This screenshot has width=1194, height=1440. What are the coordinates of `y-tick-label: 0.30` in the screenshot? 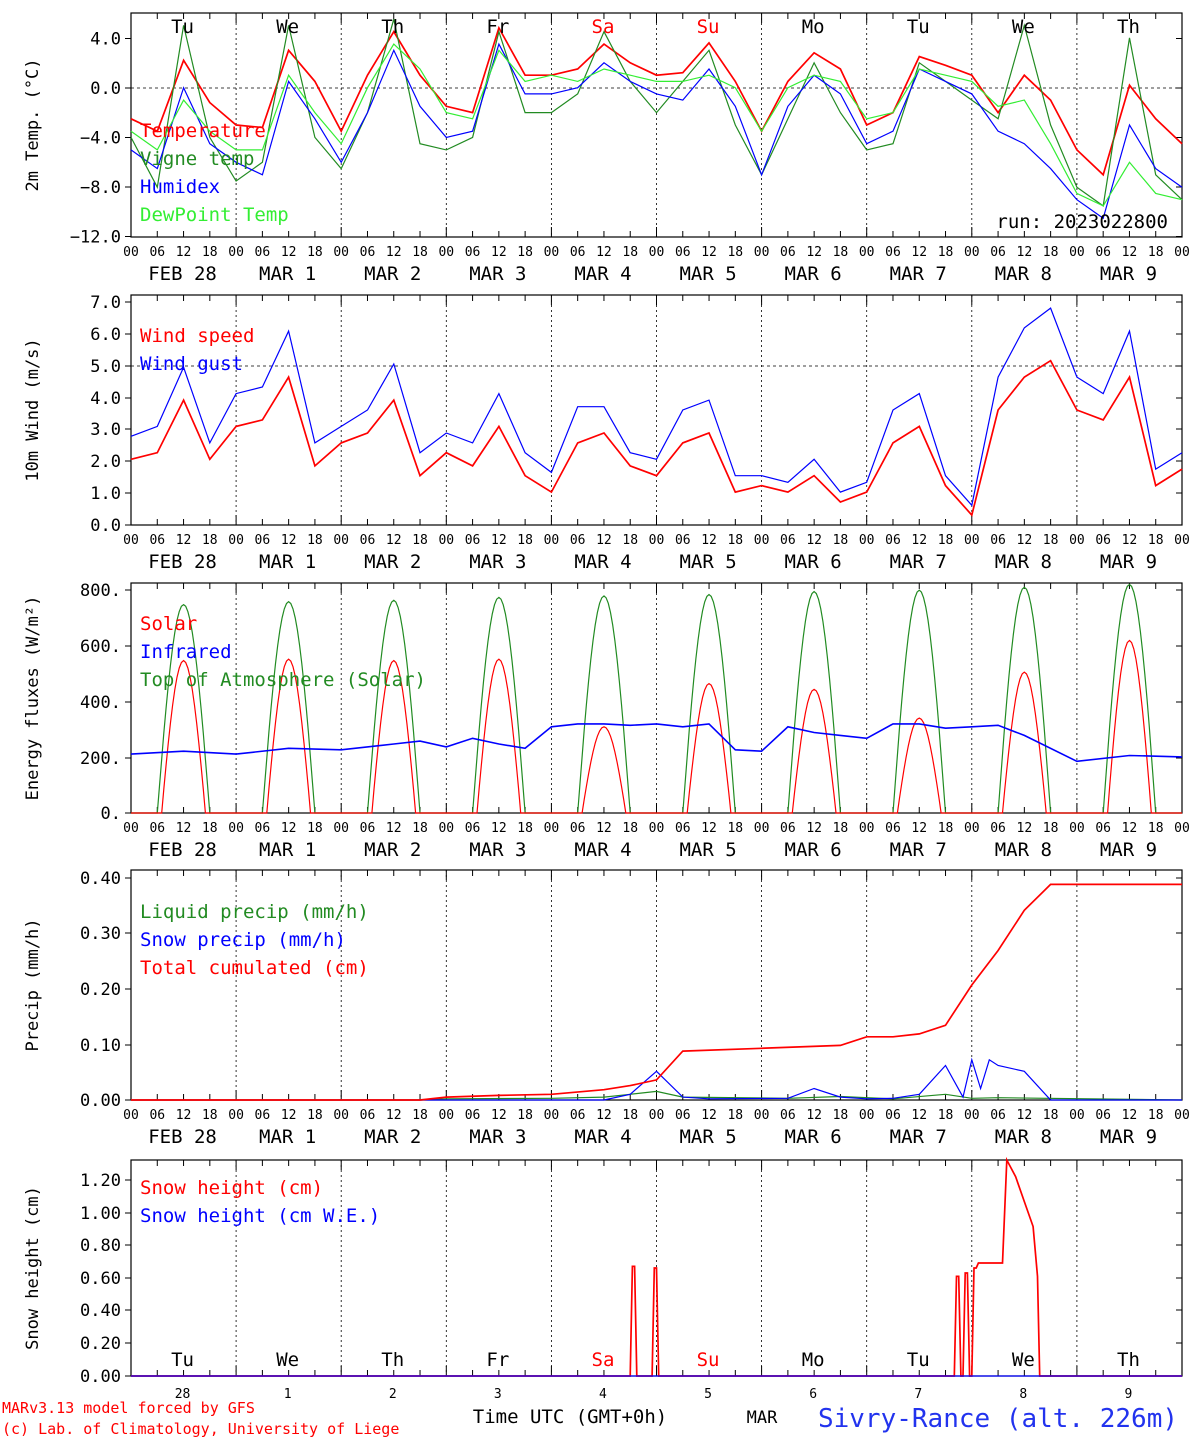 It's located at (100, 934).